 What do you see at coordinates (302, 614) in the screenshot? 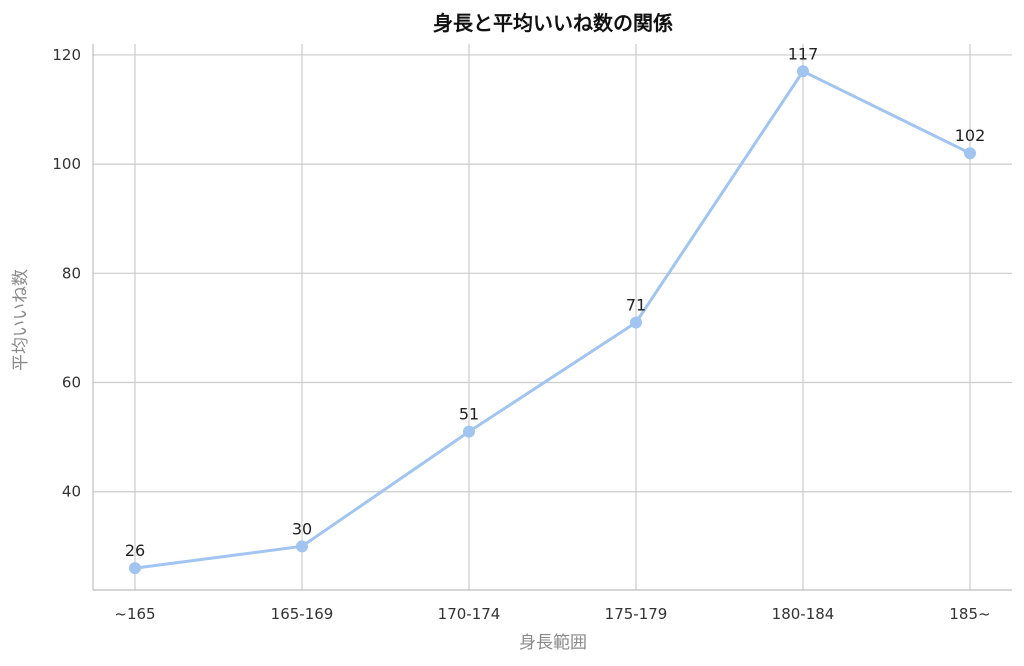
I see `x-tick-label: 165-169` at bounding box center [302, 614].